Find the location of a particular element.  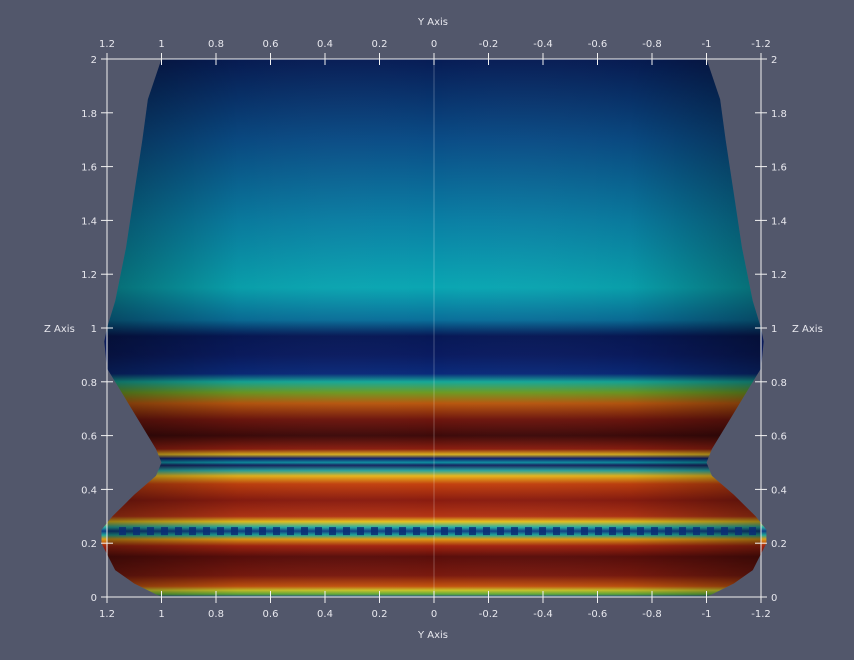

bottom-tick-label: 0.8 is located at coordinates (216, 614).